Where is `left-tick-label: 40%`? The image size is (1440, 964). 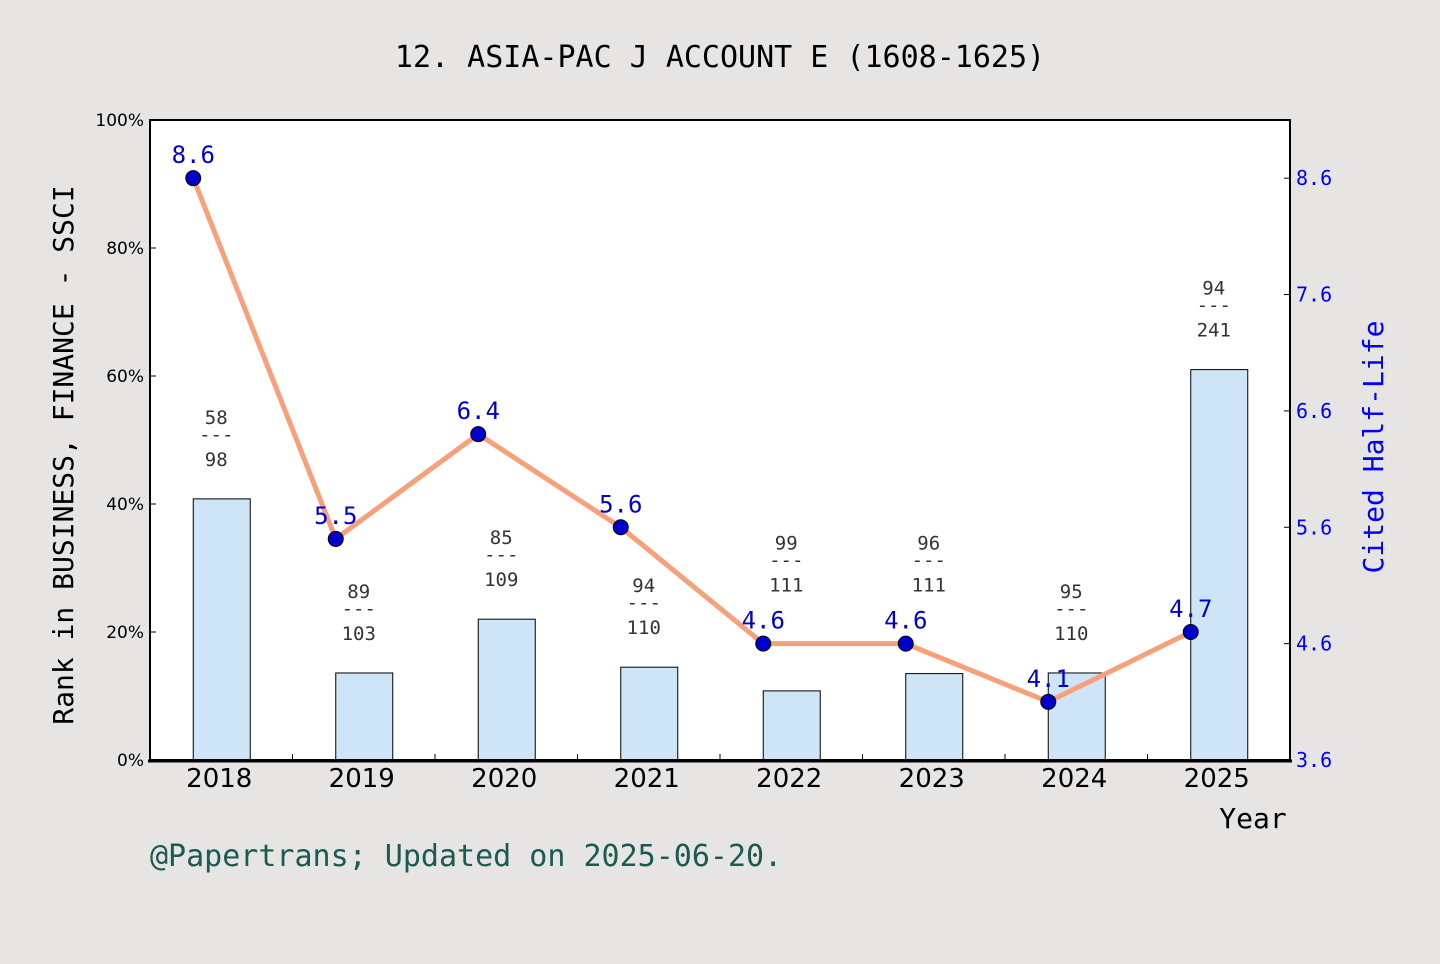 left-tick-label: 40% is located at coordinates (125, 505).